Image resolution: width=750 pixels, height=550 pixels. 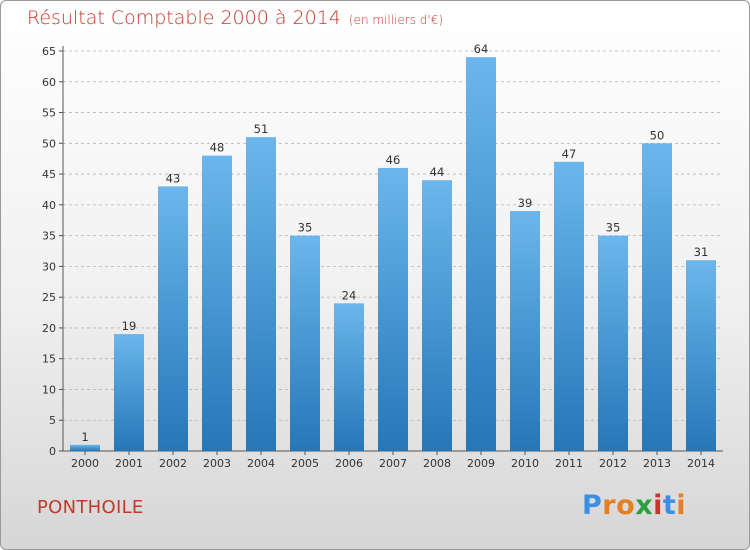 I want to click on y-tick-label: 35, so click(x=49, y=236).